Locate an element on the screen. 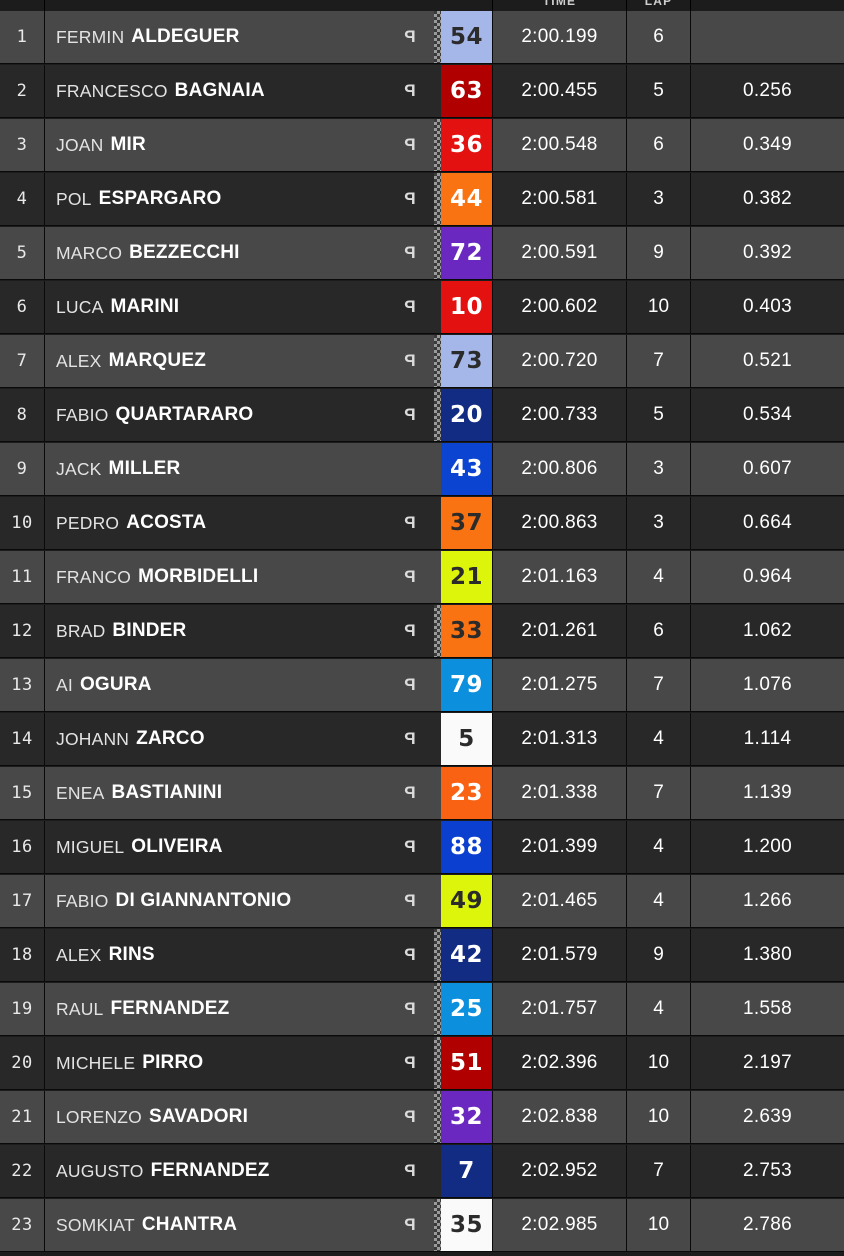 The height and width of the screenshot is (1256, 844). table-row: 3 JOAN MIR P 36 2:00.548 6 0.349 is located at coordinates (422, 145).